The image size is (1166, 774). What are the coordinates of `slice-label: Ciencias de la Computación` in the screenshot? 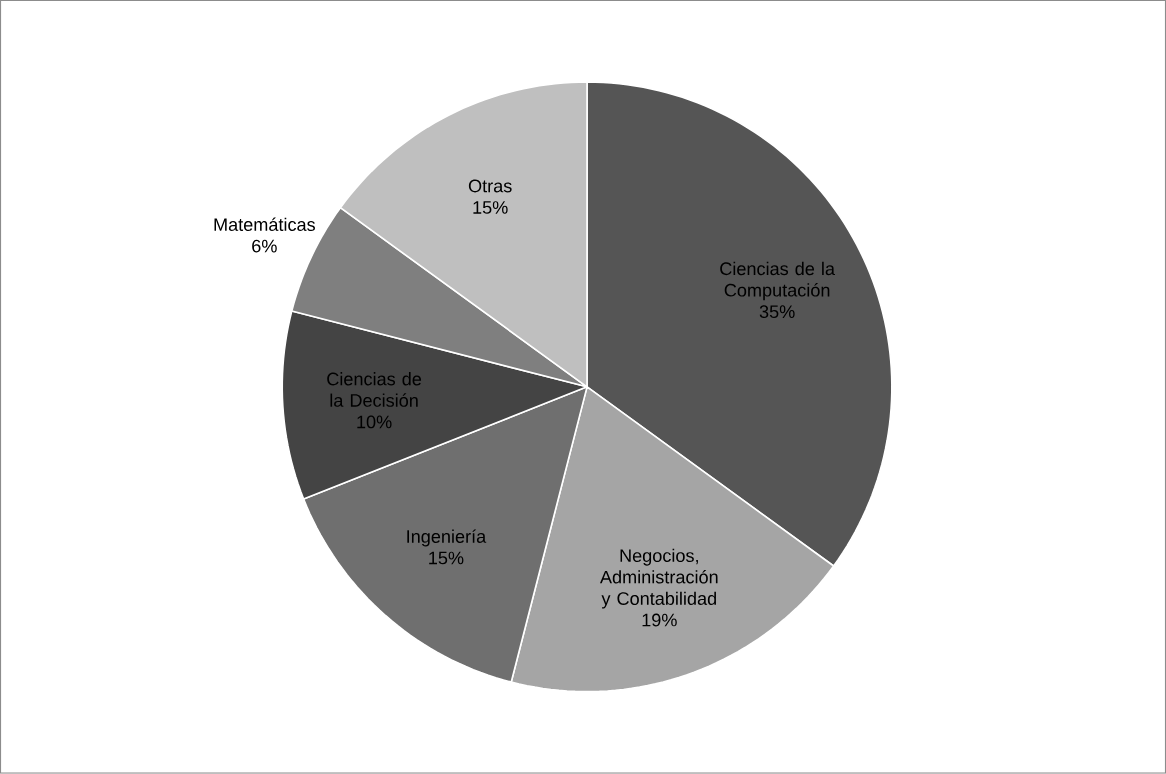 It's located at (777, 281).